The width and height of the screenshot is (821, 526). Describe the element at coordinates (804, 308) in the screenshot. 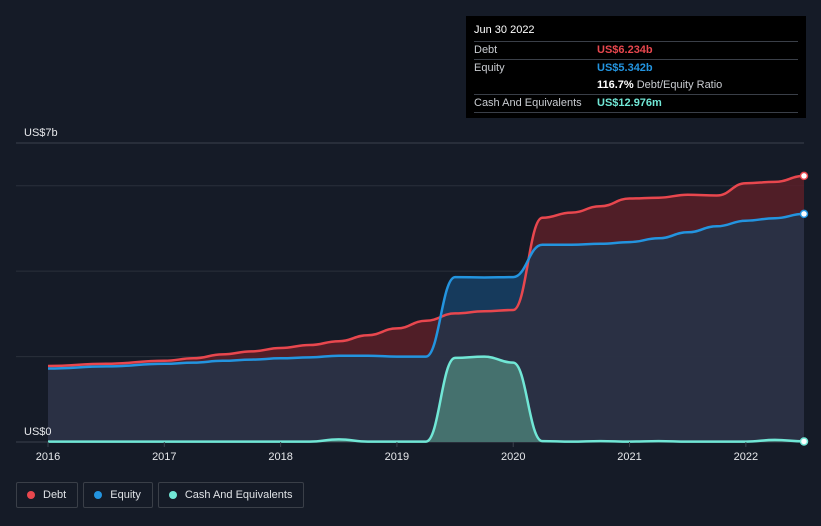

I see `chart-end-markers` at that location.